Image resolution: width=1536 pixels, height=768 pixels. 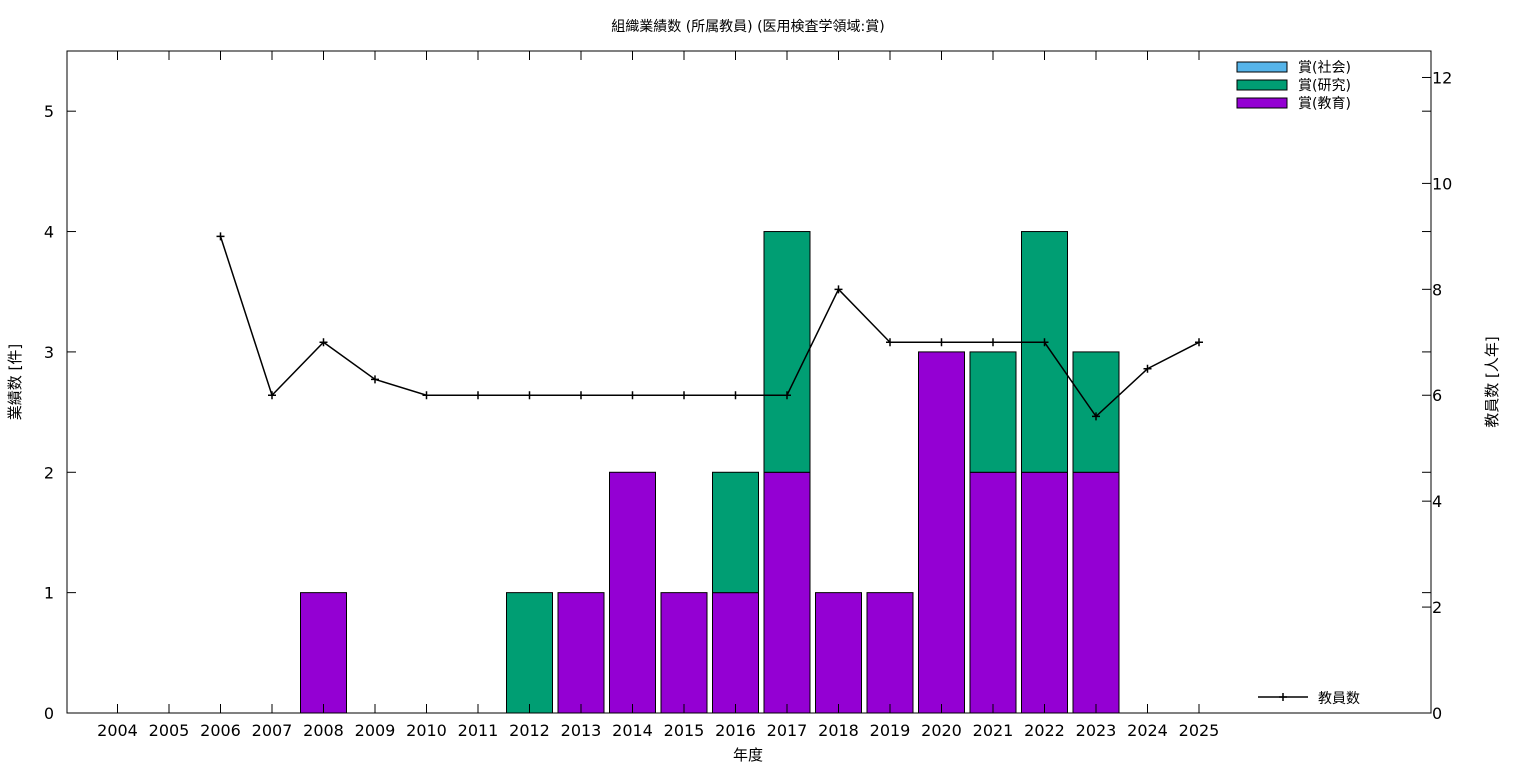 What do you see at coordinates (1199, 730) in the screenshot?
I see `xtick-label-2025: 2025` at bounding box center [1199, 730].